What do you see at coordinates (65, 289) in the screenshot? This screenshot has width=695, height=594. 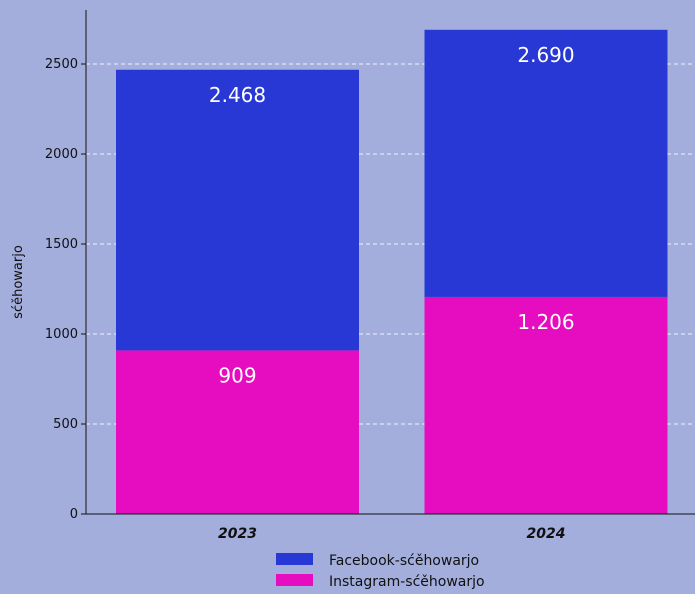 I see `y-axis-ticks: 0 500 1000 1500 2000 2500` at bounding box center [65, 289].